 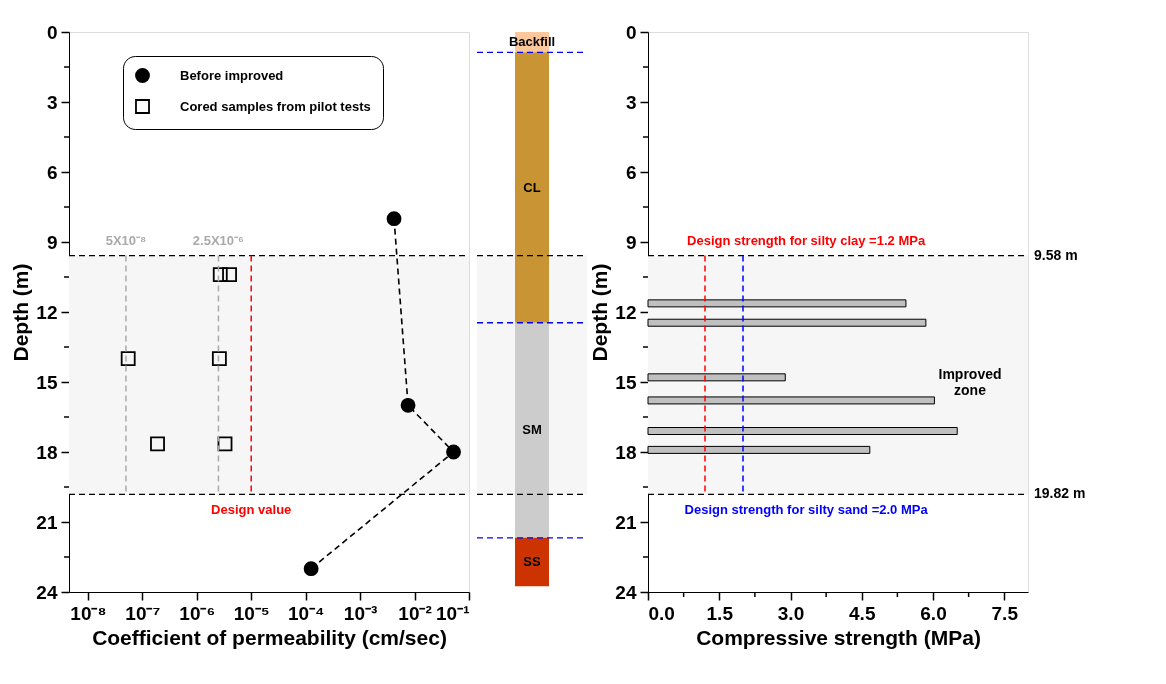 What do you see at coordinates (532, 187) in the screenshot?
I see `series-label: CL` at bounding box center [532, 187].